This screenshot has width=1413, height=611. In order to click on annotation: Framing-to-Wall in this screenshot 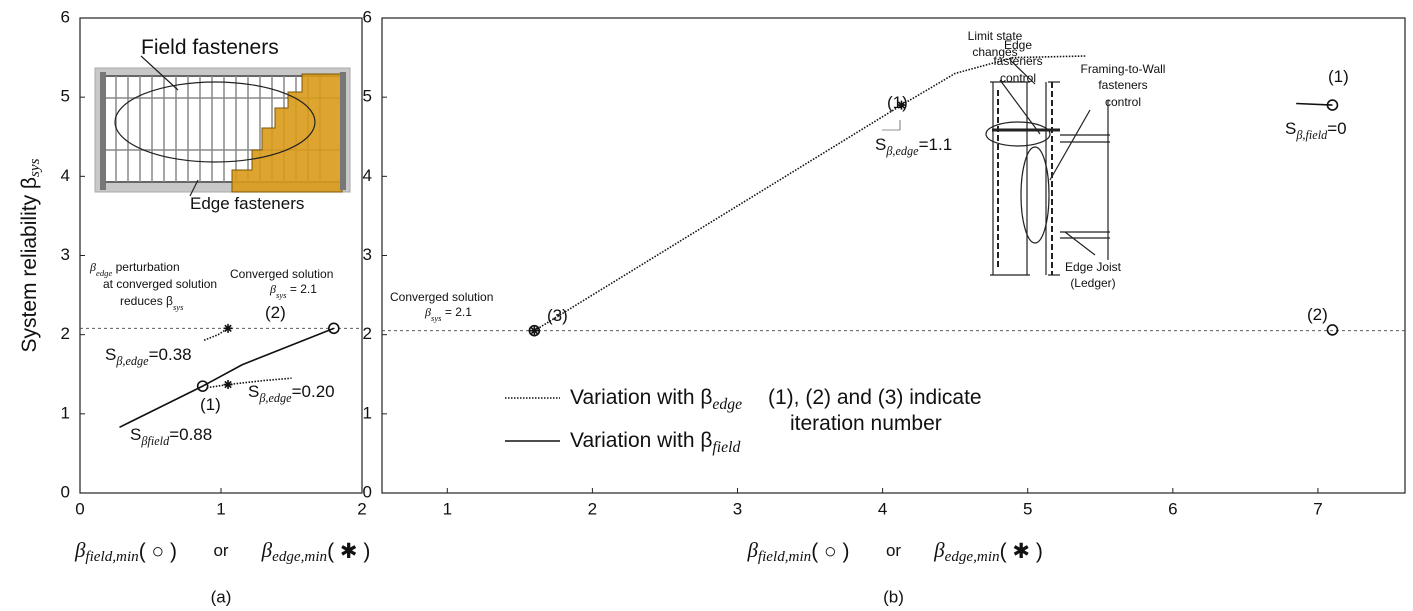, I will do `click(1123, 69)`.